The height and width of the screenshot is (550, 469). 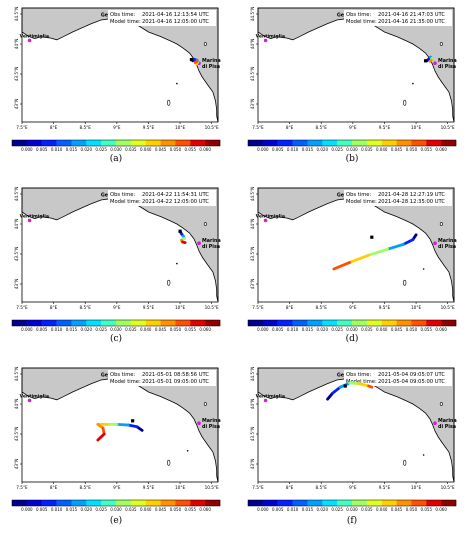 I want to click on colorbar-tick-label: 0.035, so click(x=367, y=509).